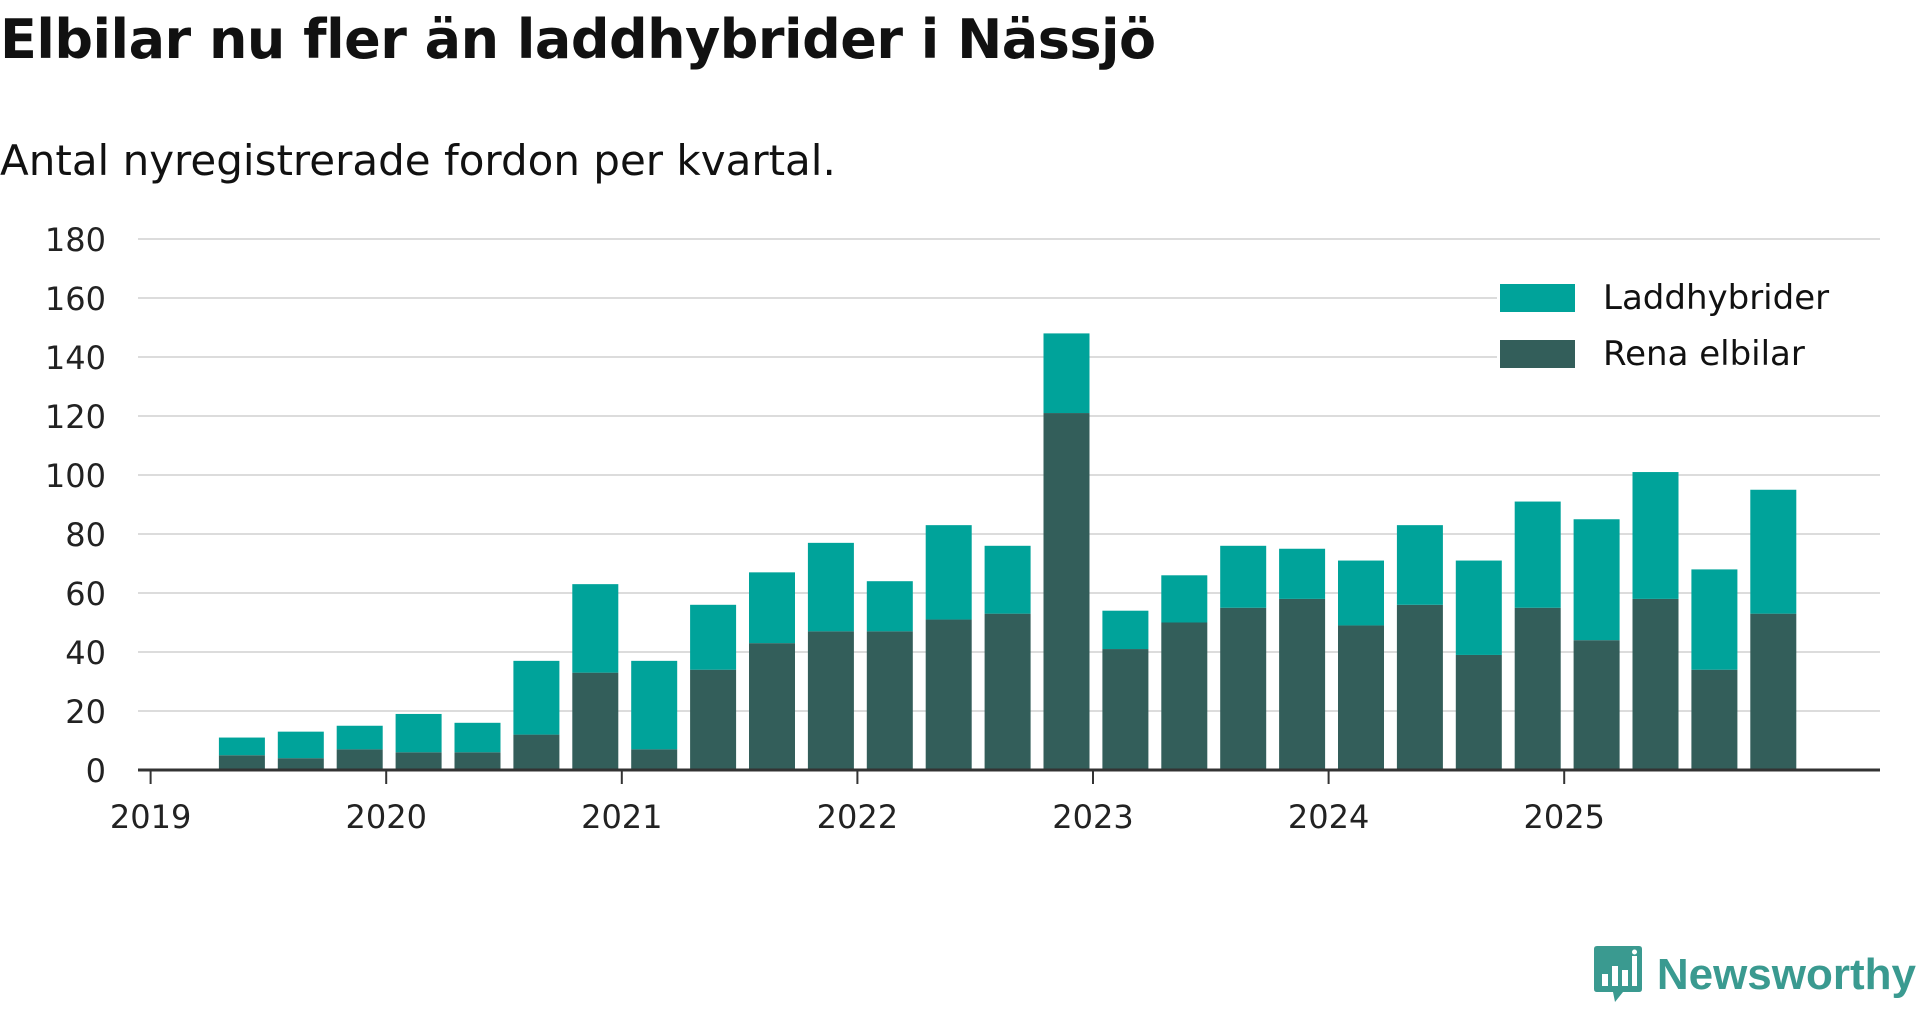  Describe the element at coordinates (1537, 298) in the screenshot. I see `legend-laddhybrider-swatch` at that location.